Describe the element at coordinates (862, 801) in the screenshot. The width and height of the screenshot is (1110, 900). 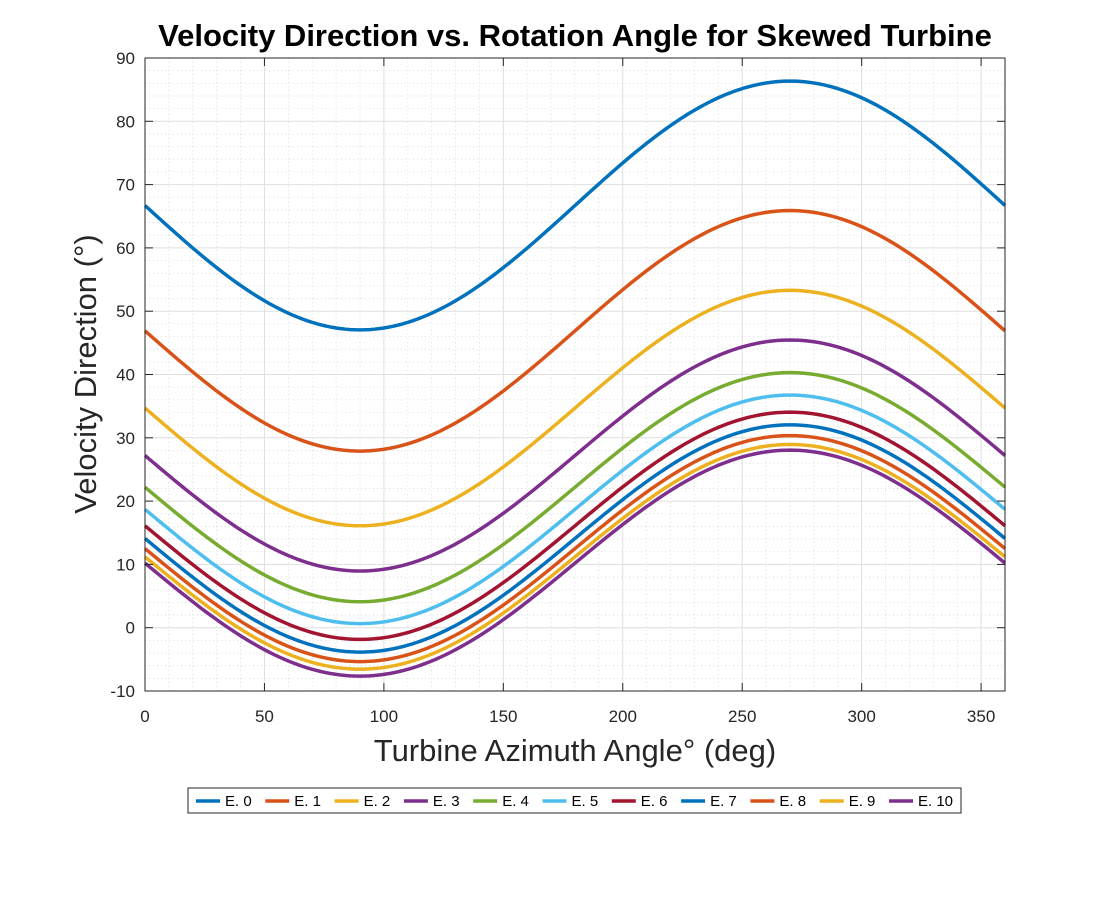
I see `legend-label-9: E. 9` at that location.